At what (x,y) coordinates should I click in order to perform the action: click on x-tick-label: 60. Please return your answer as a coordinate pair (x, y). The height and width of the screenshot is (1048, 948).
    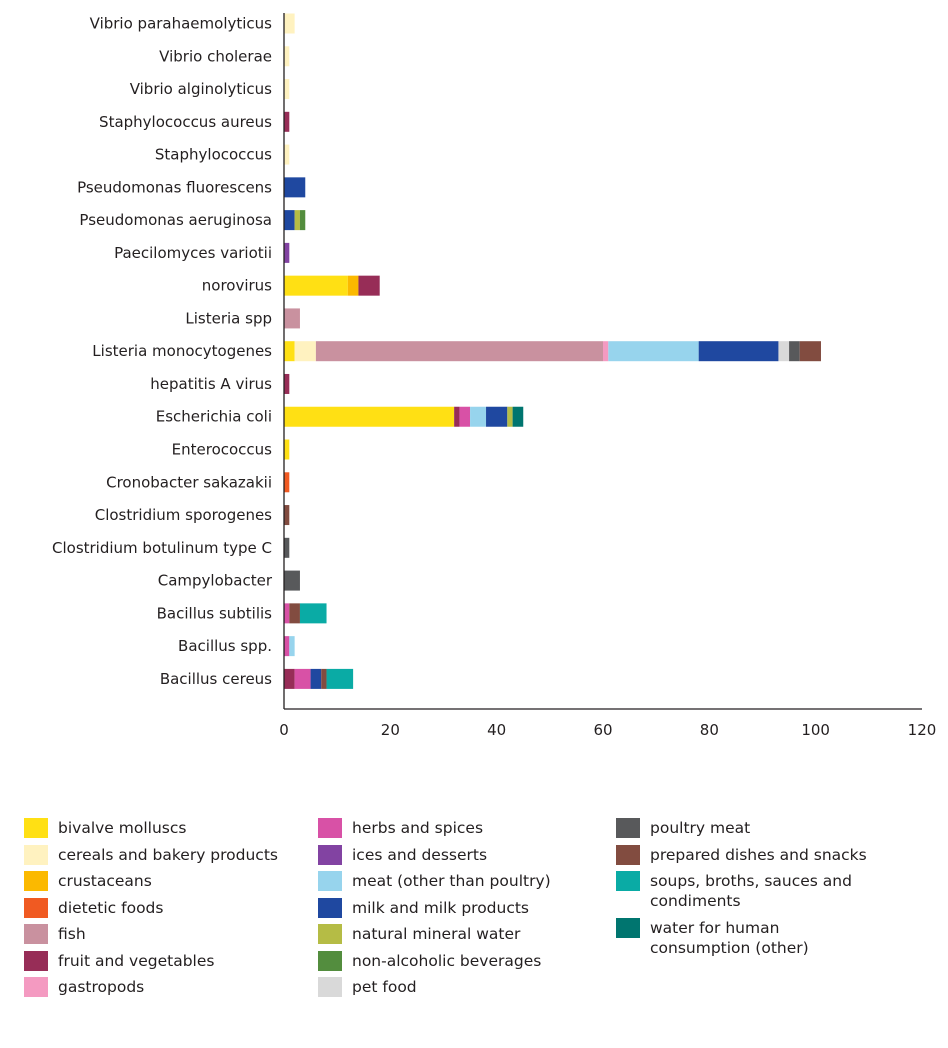
    Looking at the image, I should click on (602, 730).